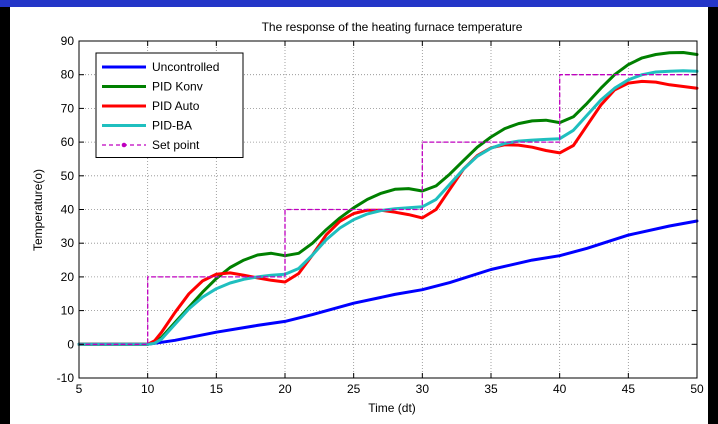 The height and width of the screenshot is (424, 718). I want to click on legend-label-pid-ba: PID-BA, so click(172, 126).